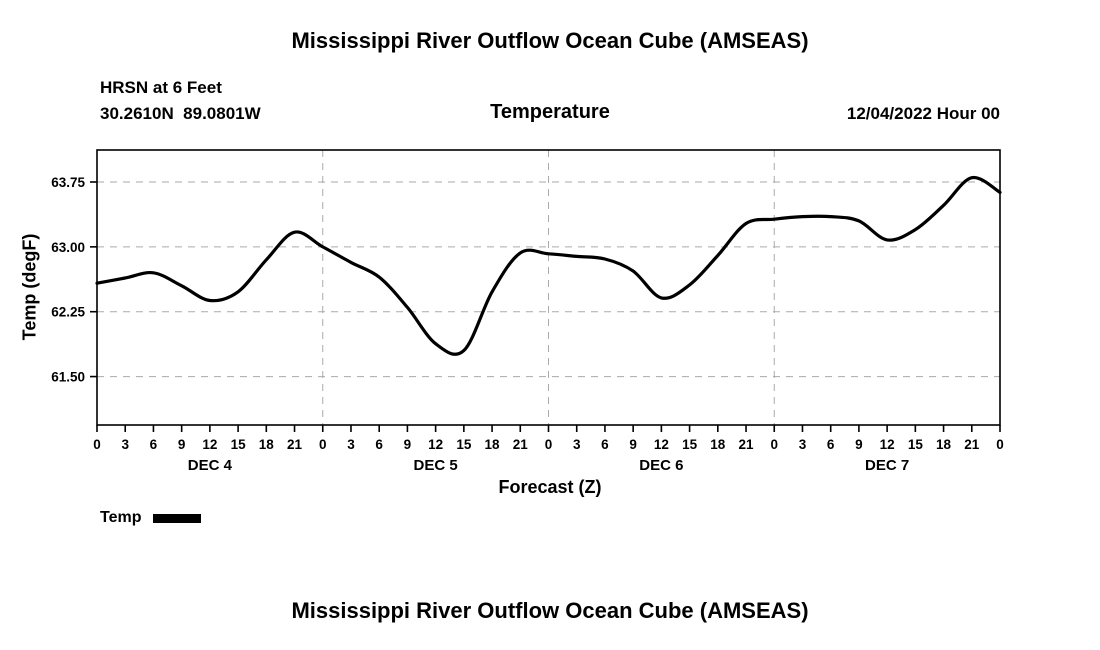 The width and height of the screenshot is (1100, 650). I want to click on x-day-label: DEC 6, so click(661, 465).